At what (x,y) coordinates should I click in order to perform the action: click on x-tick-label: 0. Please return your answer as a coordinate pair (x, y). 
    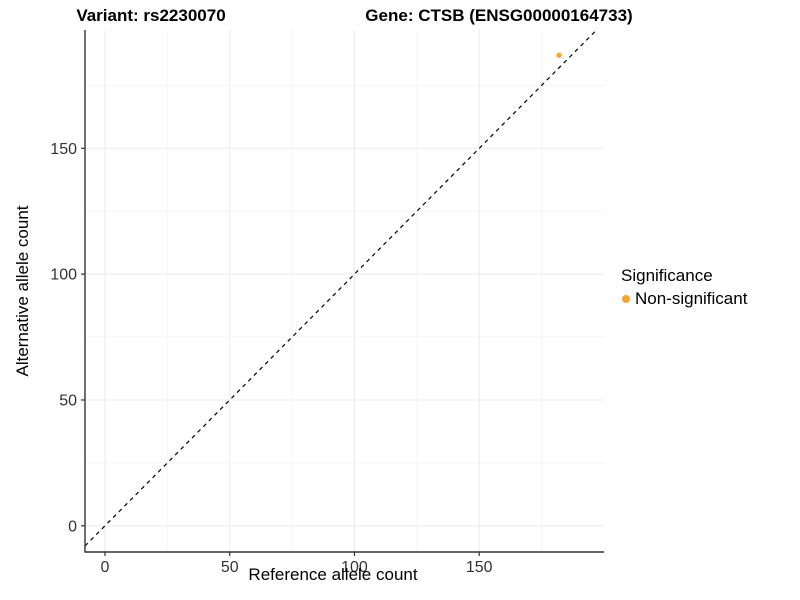
    Looking at the image, I should click on (105, 567).